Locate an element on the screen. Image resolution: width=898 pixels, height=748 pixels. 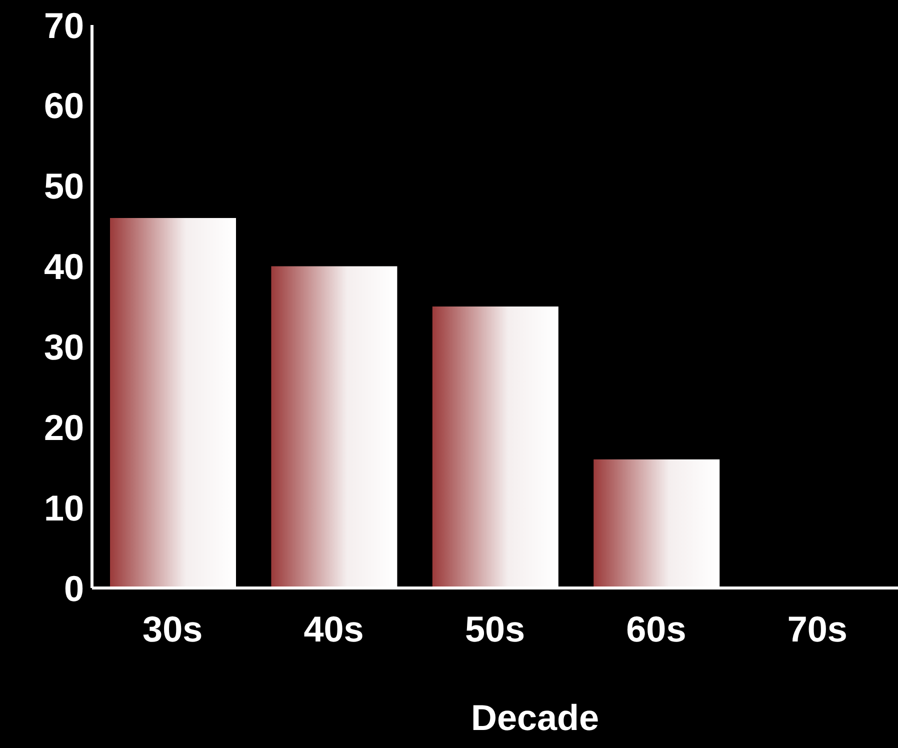
y-tick-label: 70 is located at coordinates (64, 25).